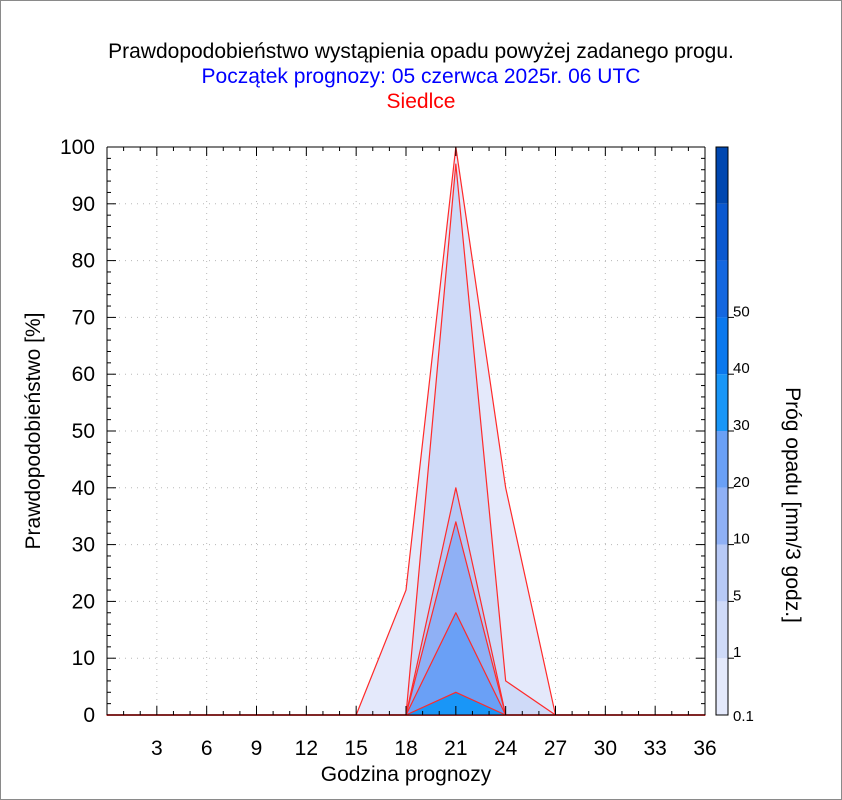 The width and height of the screenshot is (842, 800). Describe the element at coordinates (89, 715) in the screenshot. I see `y-tick-label: 0` at that location.